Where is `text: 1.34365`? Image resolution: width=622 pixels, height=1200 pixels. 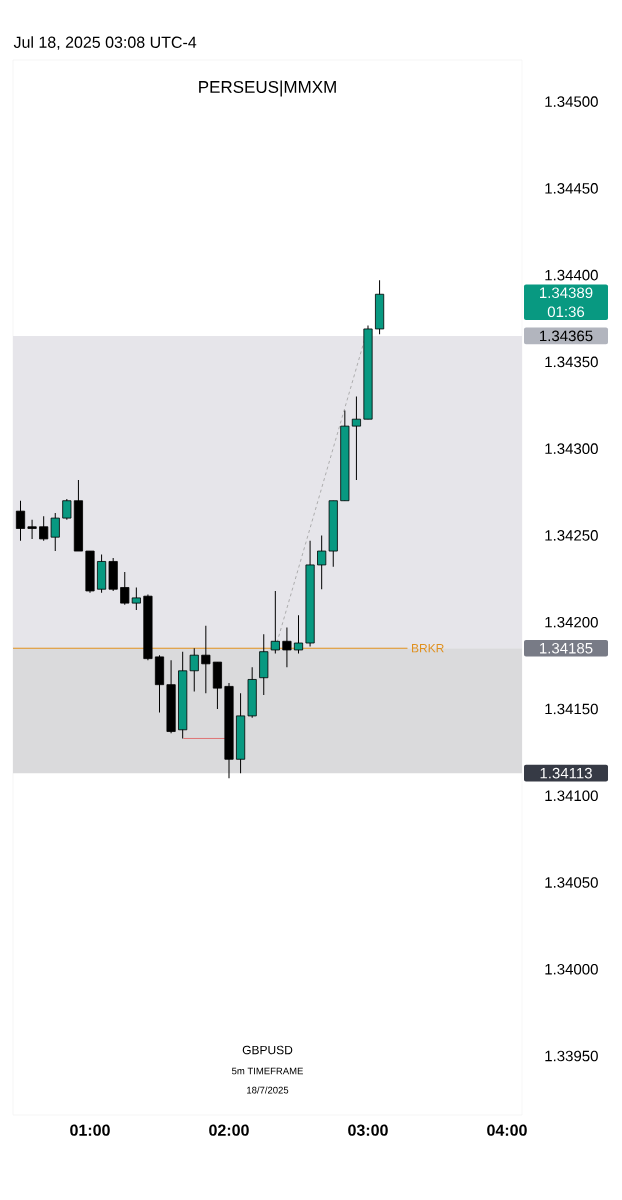
text: 1.34365 is located at coordinates (566, 336).